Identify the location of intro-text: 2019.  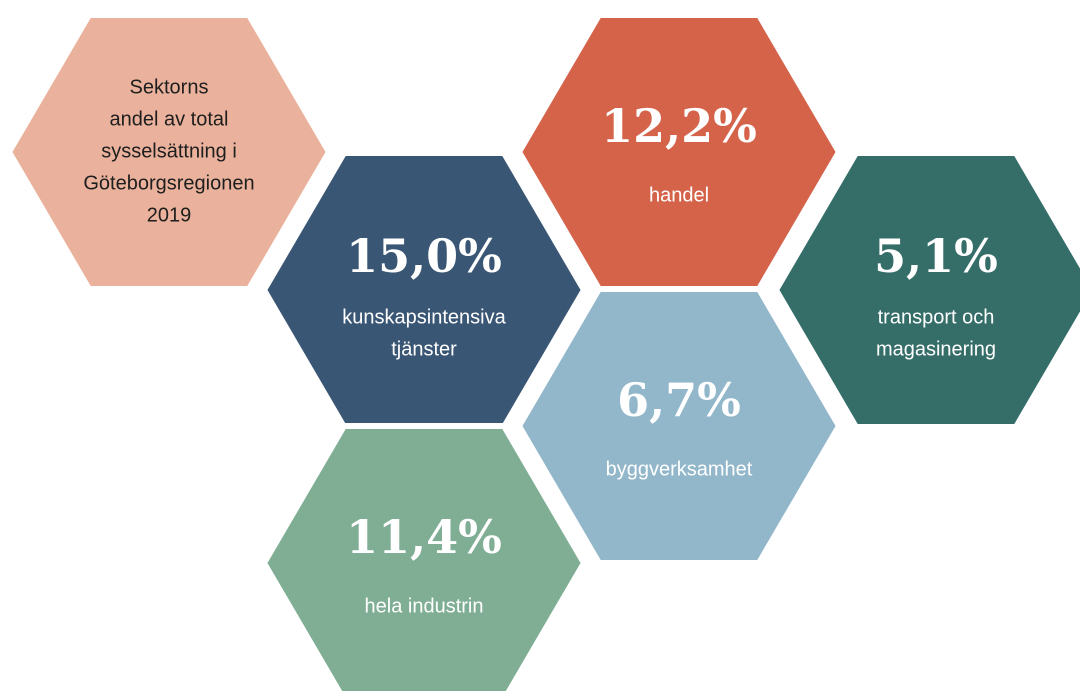
(169, 215).